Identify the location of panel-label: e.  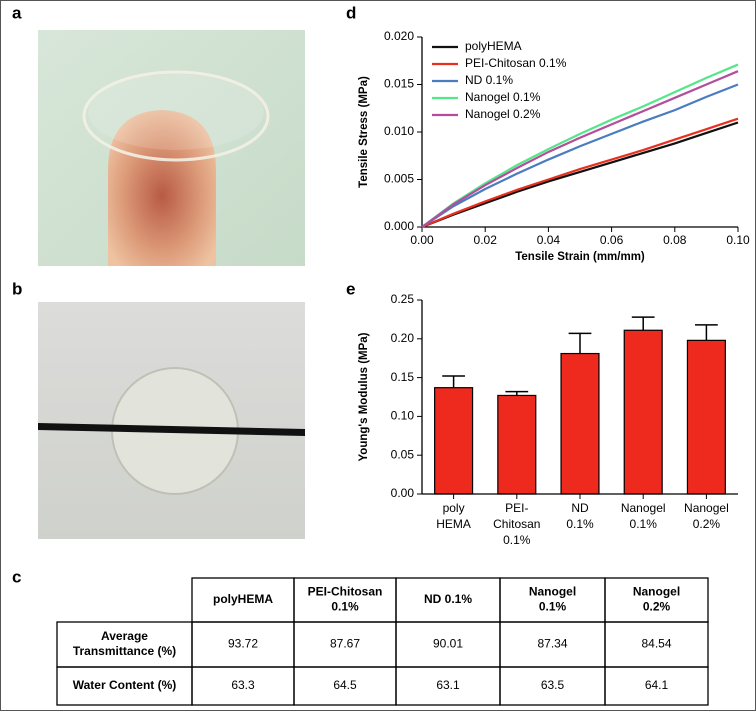
(350, 288).